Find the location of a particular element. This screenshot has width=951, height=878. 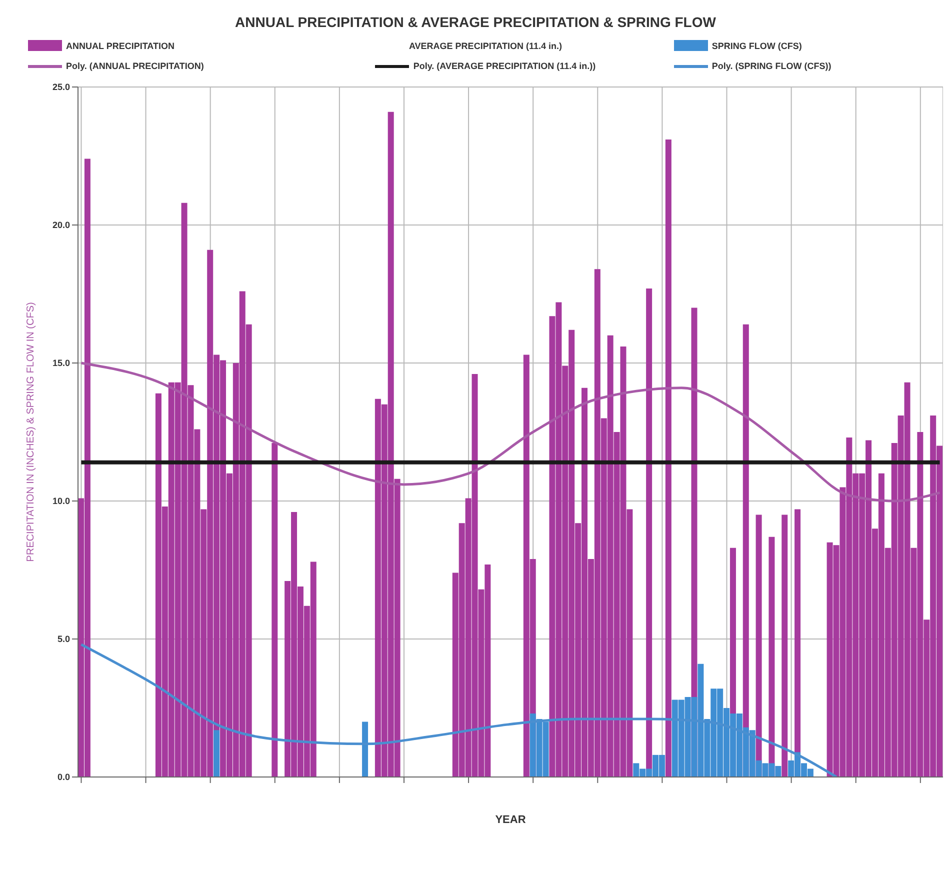

y-axis-title: PRECIPITATION IN (INCHES) & SPRING FLOW IN (CFS) is located at coordinates (31, 432).